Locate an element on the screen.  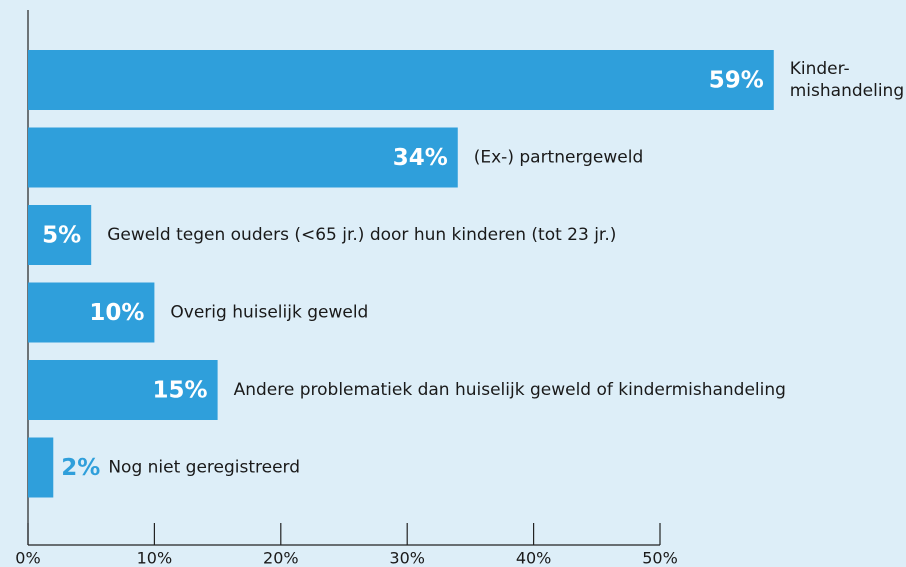
x-tick-label: 20% is located at coordinates (281, 558).